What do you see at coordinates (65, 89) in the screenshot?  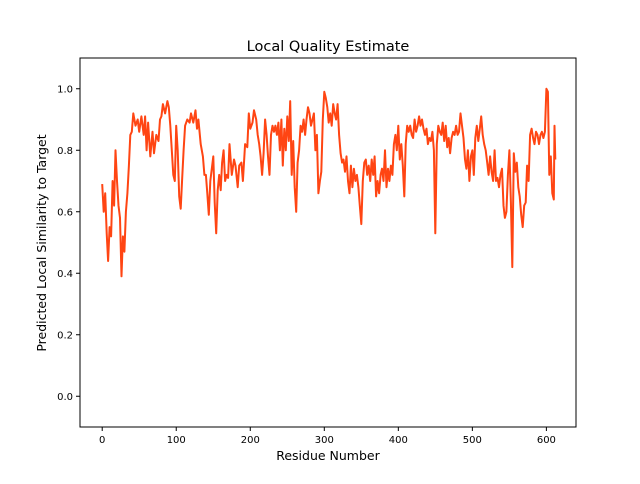 I see `y-tick-label: 1.0` at bounding box center [65, 89].